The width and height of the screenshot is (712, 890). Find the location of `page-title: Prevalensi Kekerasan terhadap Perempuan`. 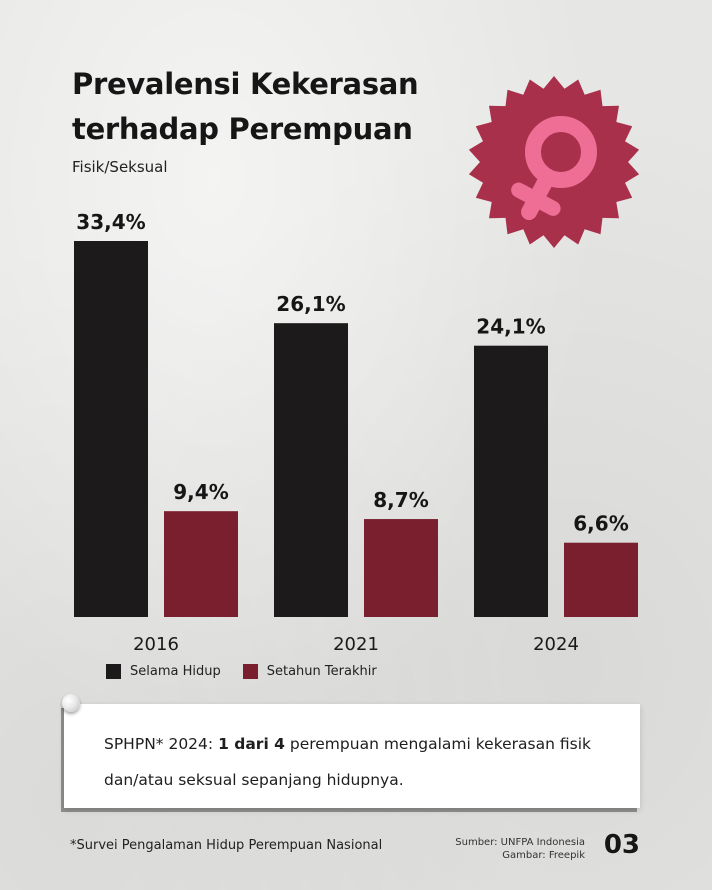

page-title: Prevalensi Kekerasan terhadap Perempuan is located at coordinates (245, 107).